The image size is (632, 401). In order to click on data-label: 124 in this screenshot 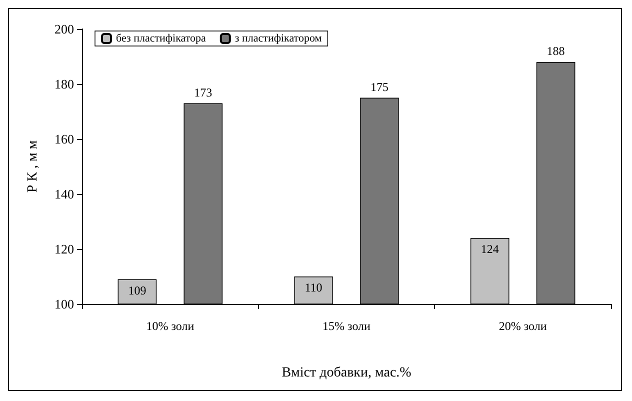, I will do `click(489, 249)`.